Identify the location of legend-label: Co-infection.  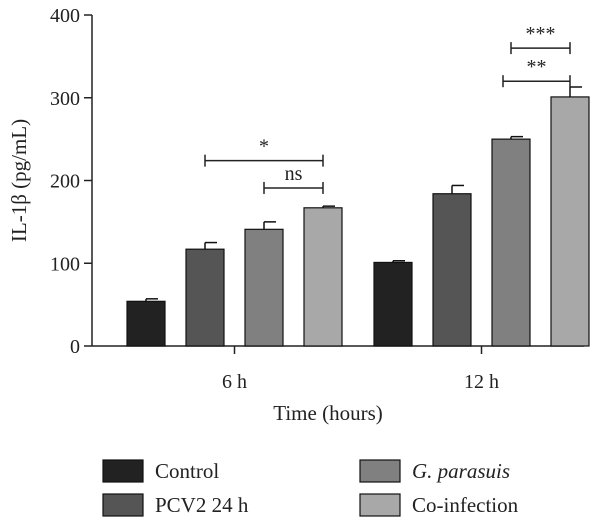
(465, 505).